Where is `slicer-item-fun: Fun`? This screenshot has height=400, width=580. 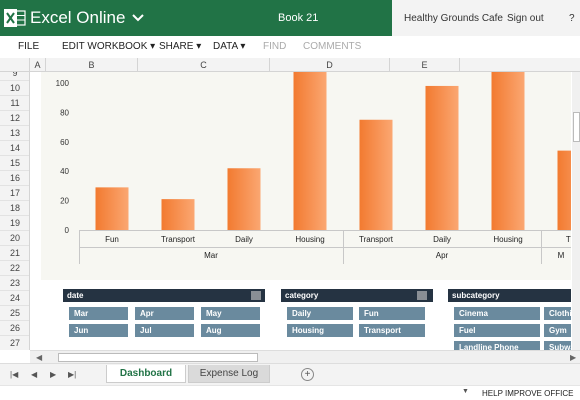 slicer-item-fun: Fun is located at coordinates (392, 313).